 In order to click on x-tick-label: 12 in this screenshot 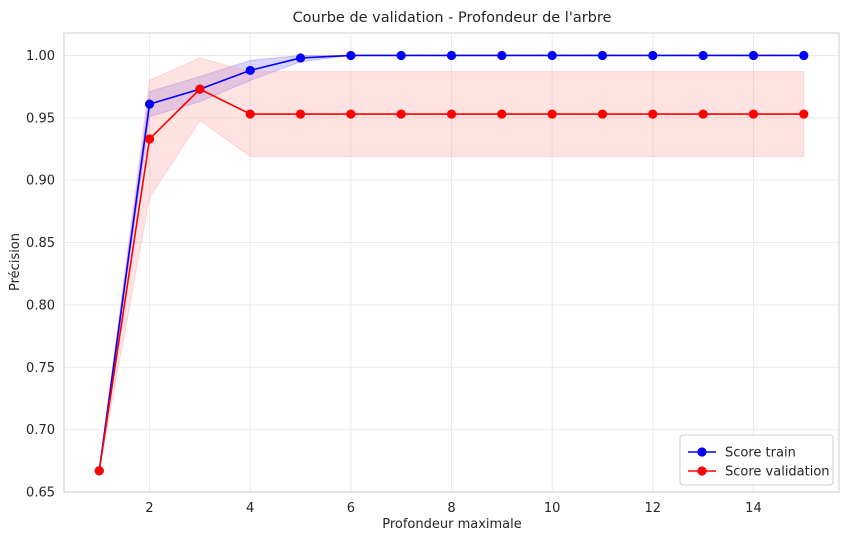, I will do `click(653, 508)`.